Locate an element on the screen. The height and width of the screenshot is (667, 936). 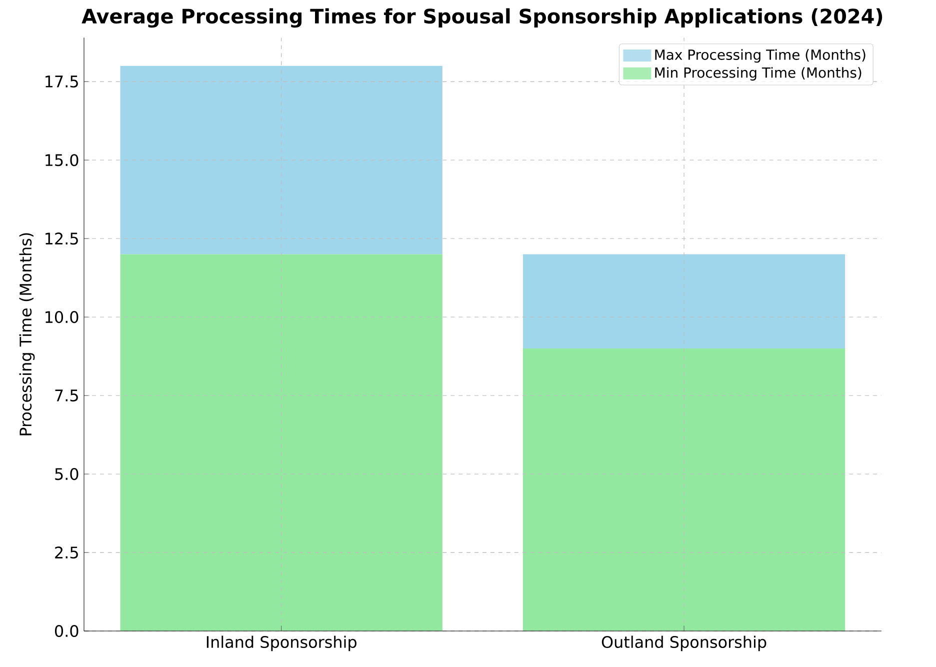
y-tick-label: 7.5 is located at coordinates (66, 396).